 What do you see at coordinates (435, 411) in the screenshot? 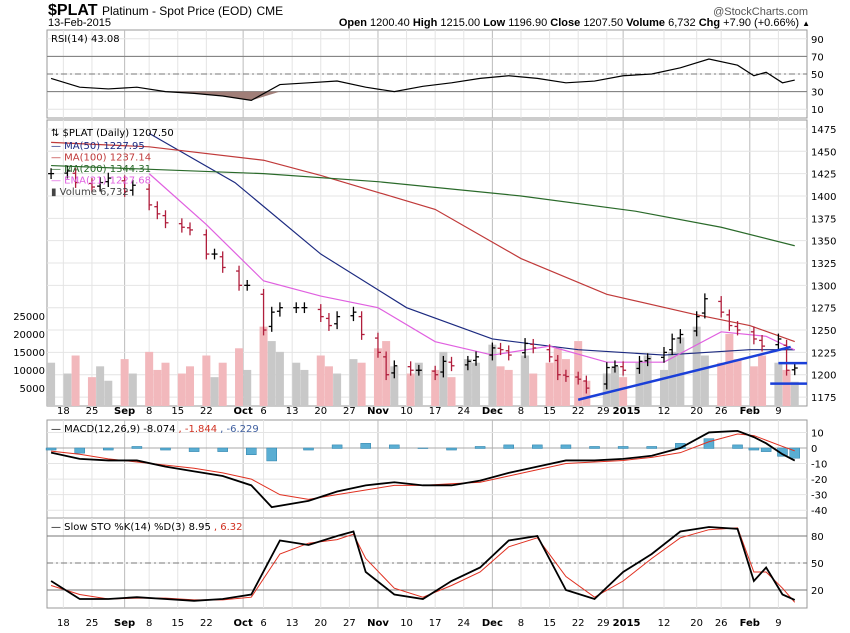
I see `x-tick-label: 17` at bounding box center [435, 411].